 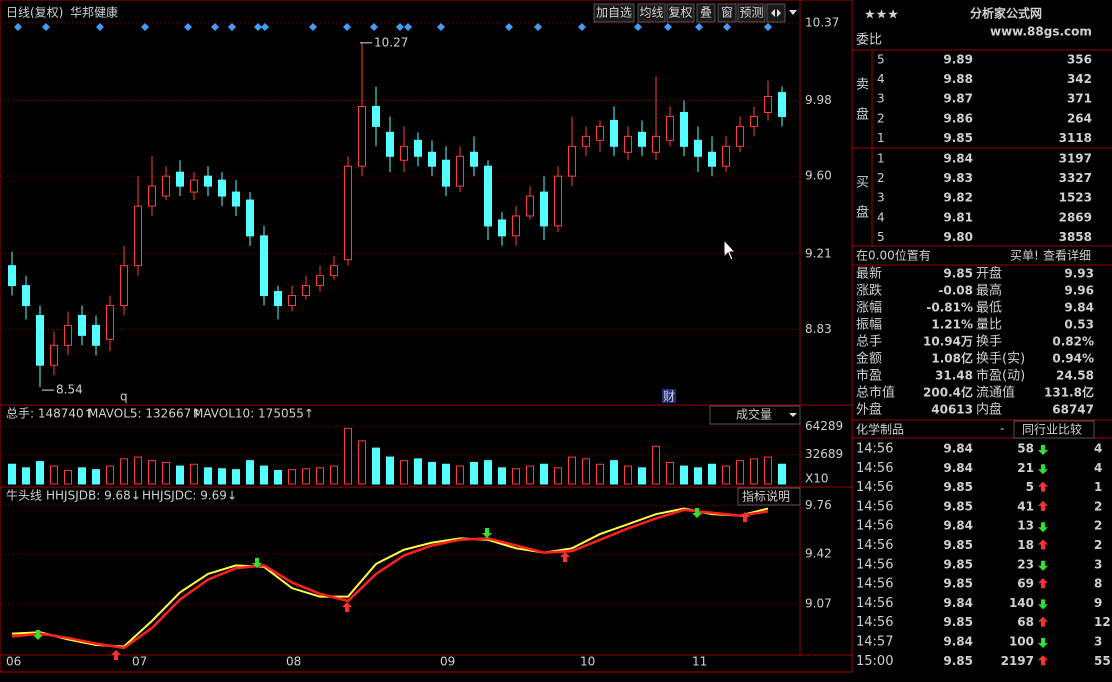 What do you see at coordinates (1075, 138) in the screenshot?
I see `level-volume: 3118` at bounding box center [1075, 138].